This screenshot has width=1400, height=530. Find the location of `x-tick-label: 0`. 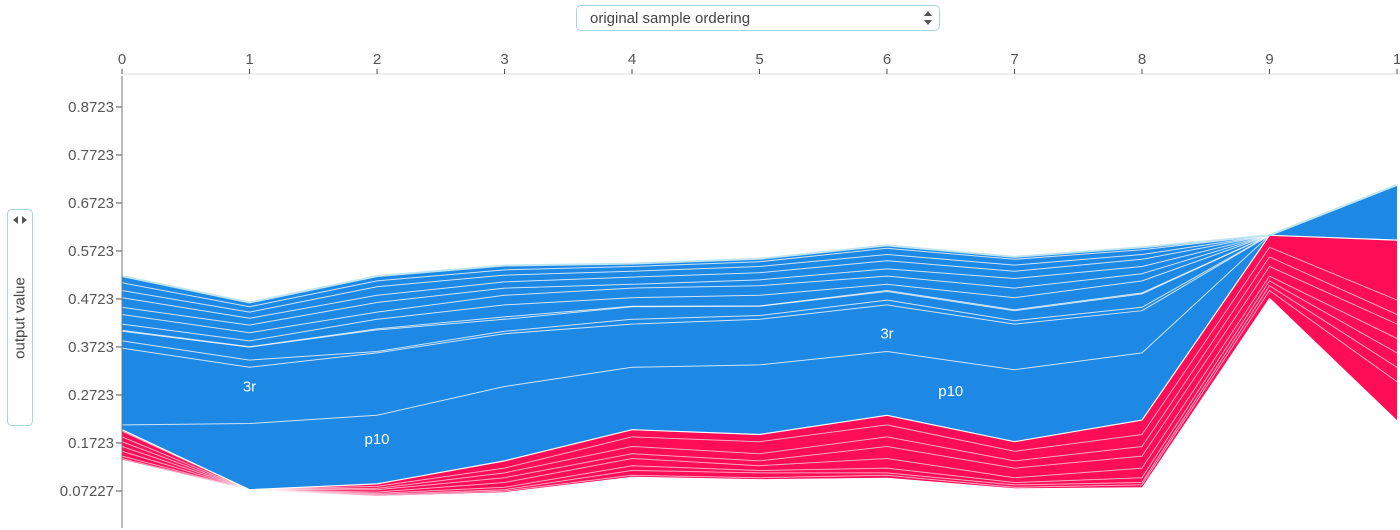

x-tick-label: 0 is located at coordinates (122, 59).